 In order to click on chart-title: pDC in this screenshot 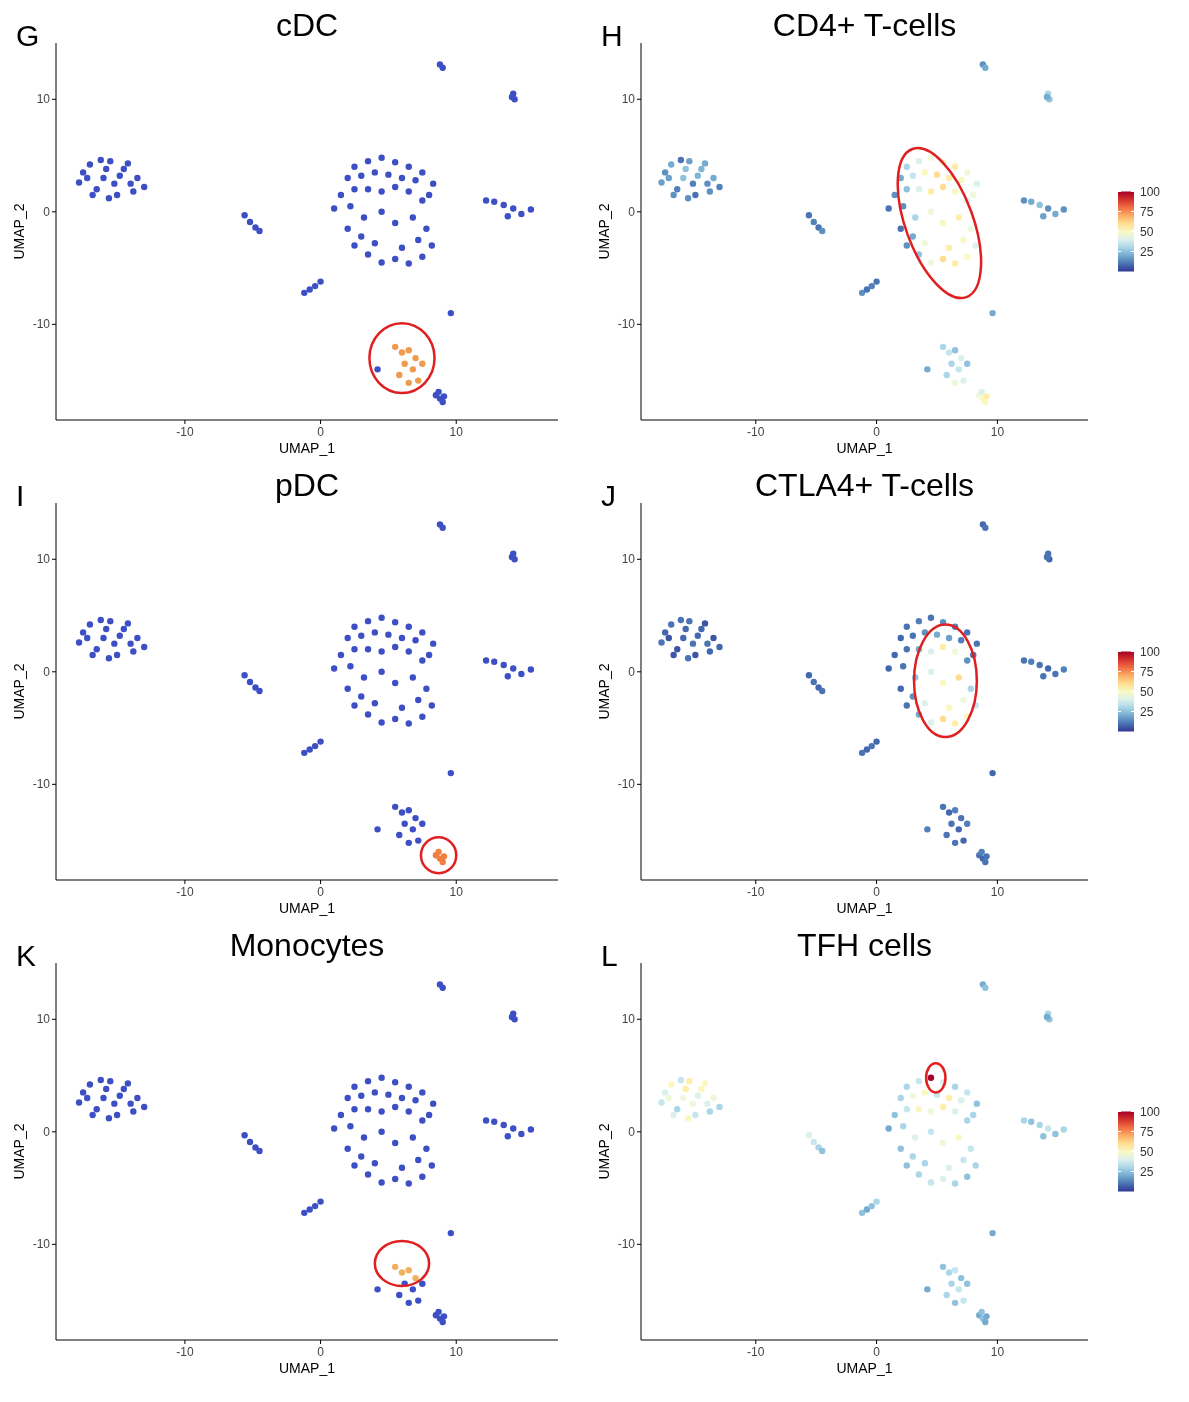, I will do `click(307, 485)`.